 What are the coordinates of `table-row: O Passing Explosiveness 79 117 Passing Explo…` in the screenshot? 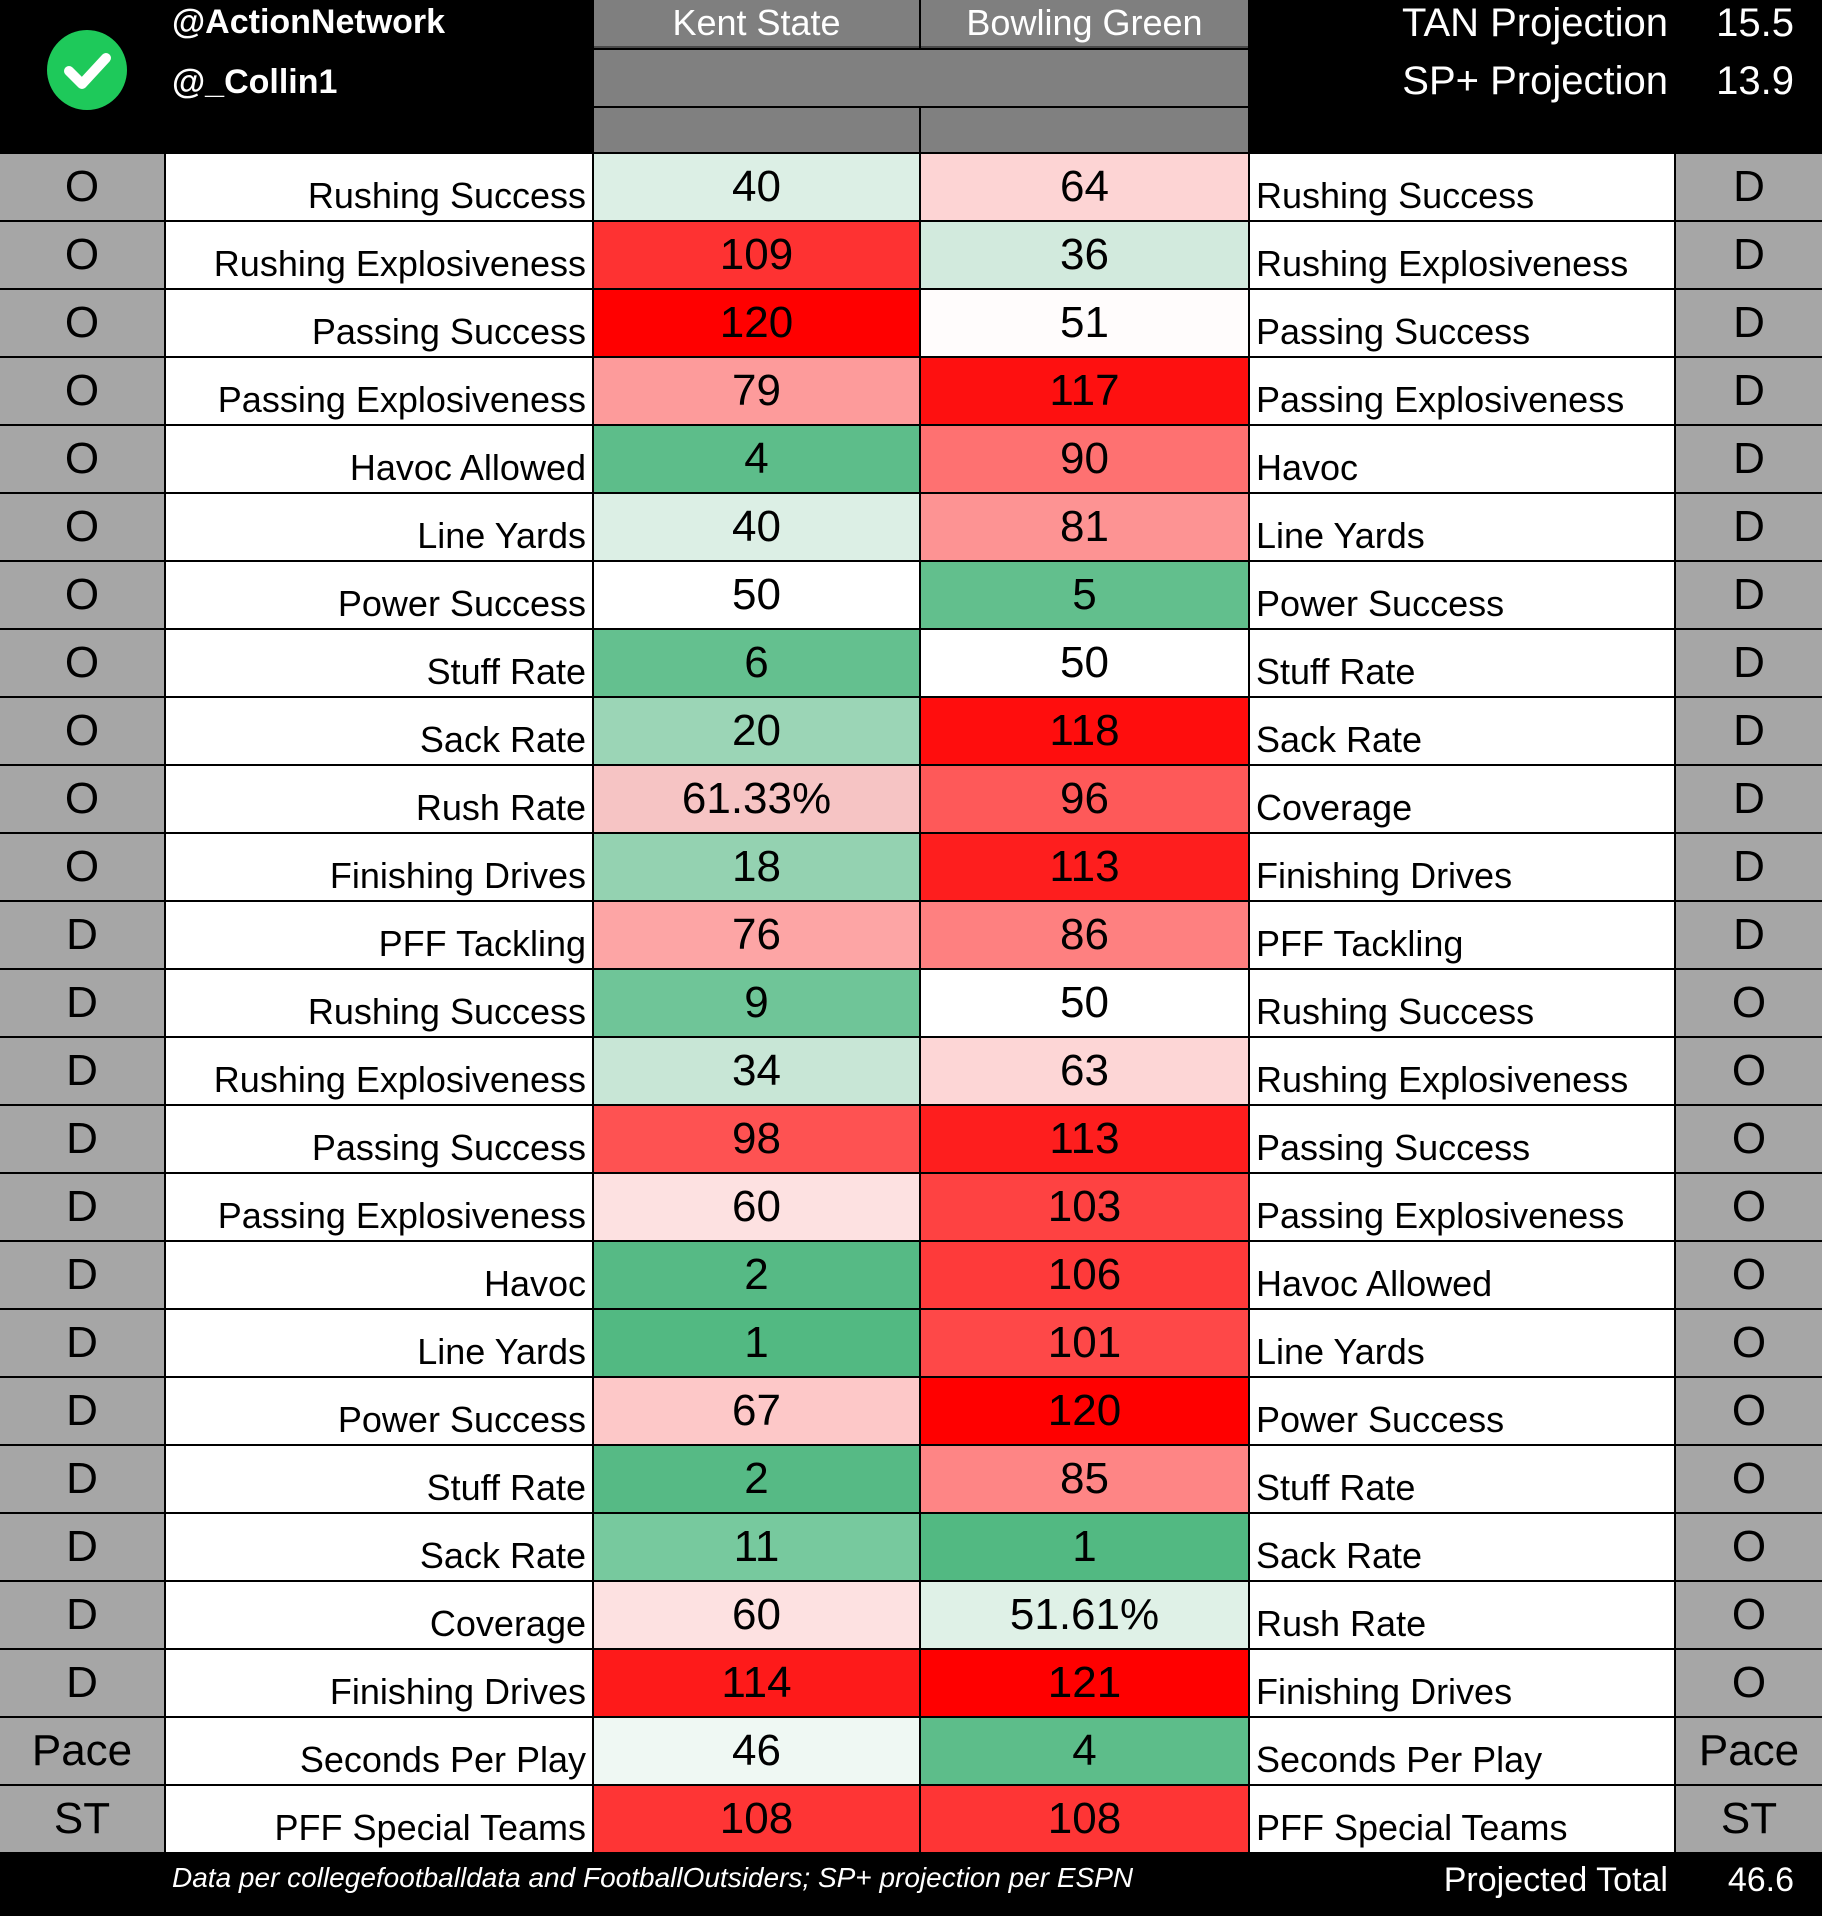 It's located at (911, 392).